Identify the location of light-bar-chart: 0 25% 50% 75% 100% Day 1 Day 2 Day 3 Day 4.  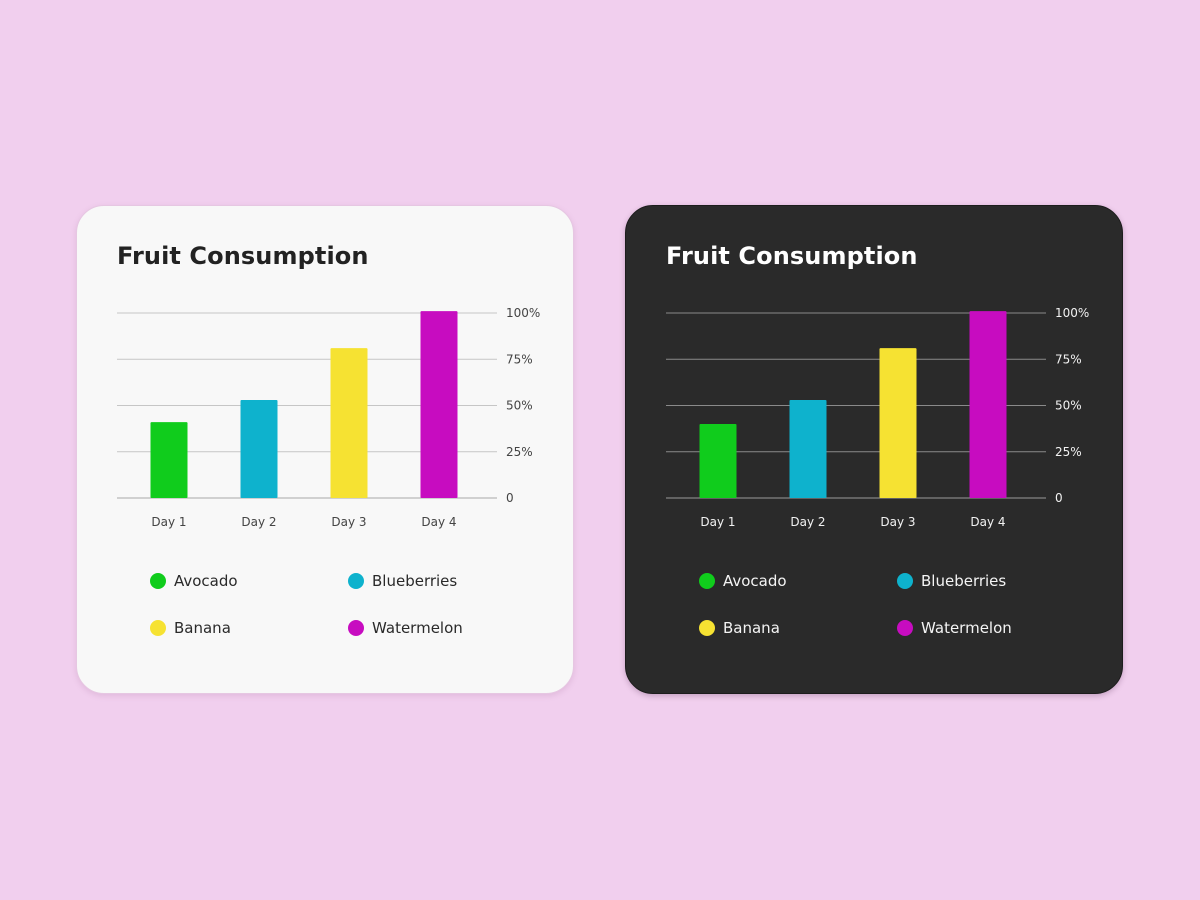
(328, 417).